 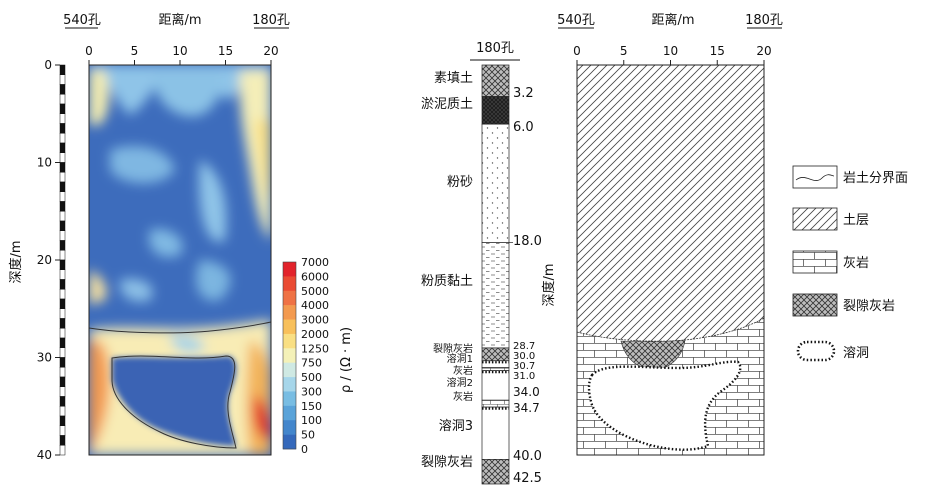 I want to click on column-layer-label: 淤泥质土, so click(x=447, y=104).